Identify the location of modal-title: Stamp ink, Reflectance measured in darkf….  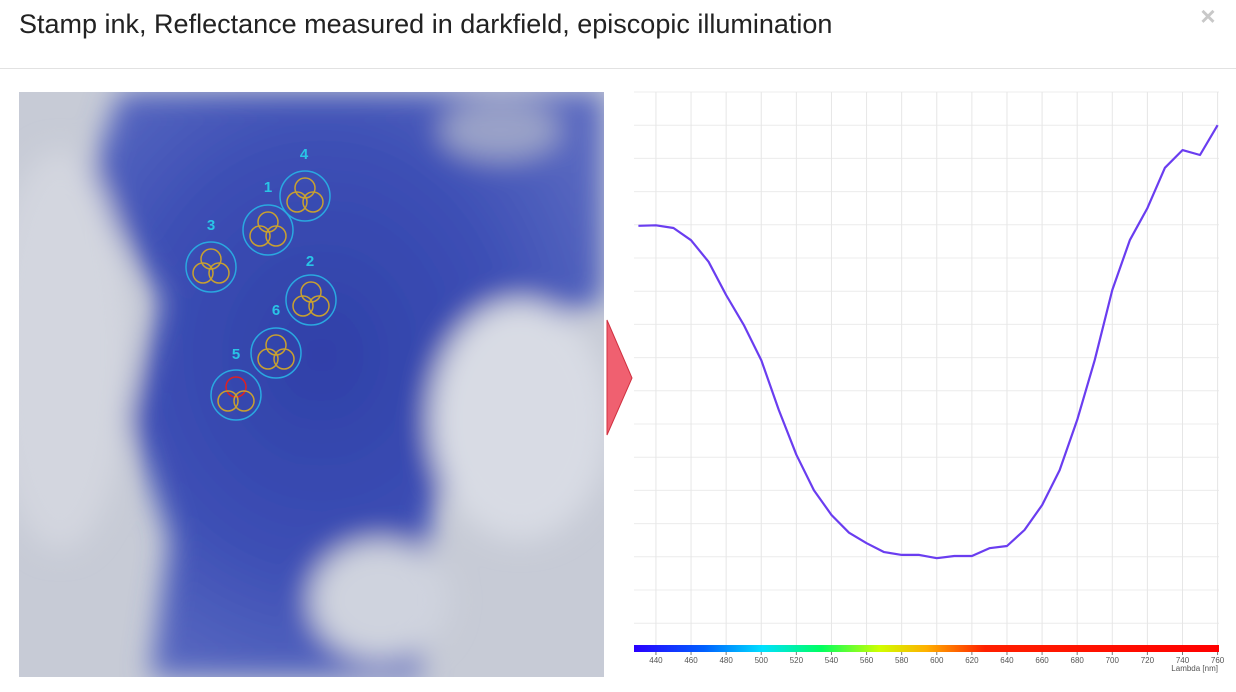
(425, 24).